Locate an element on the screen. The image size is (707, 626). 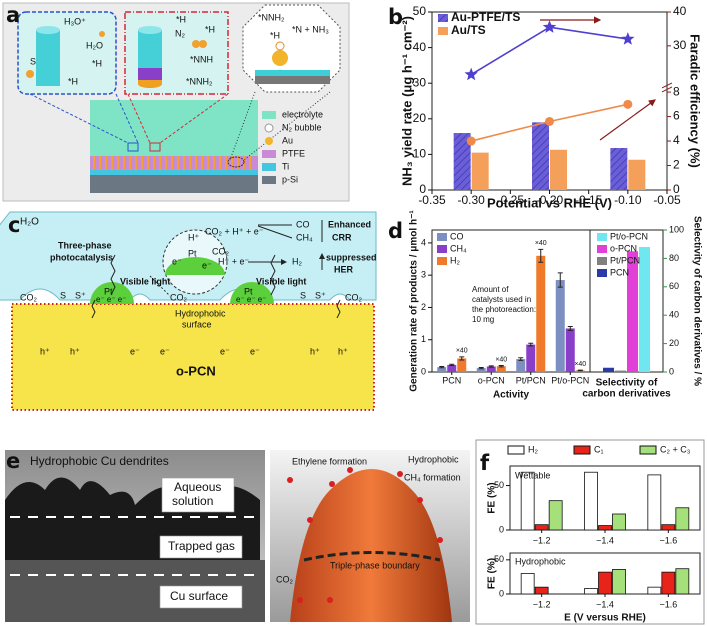
y-tick-label: 0 is located at coordinates (422, 189).